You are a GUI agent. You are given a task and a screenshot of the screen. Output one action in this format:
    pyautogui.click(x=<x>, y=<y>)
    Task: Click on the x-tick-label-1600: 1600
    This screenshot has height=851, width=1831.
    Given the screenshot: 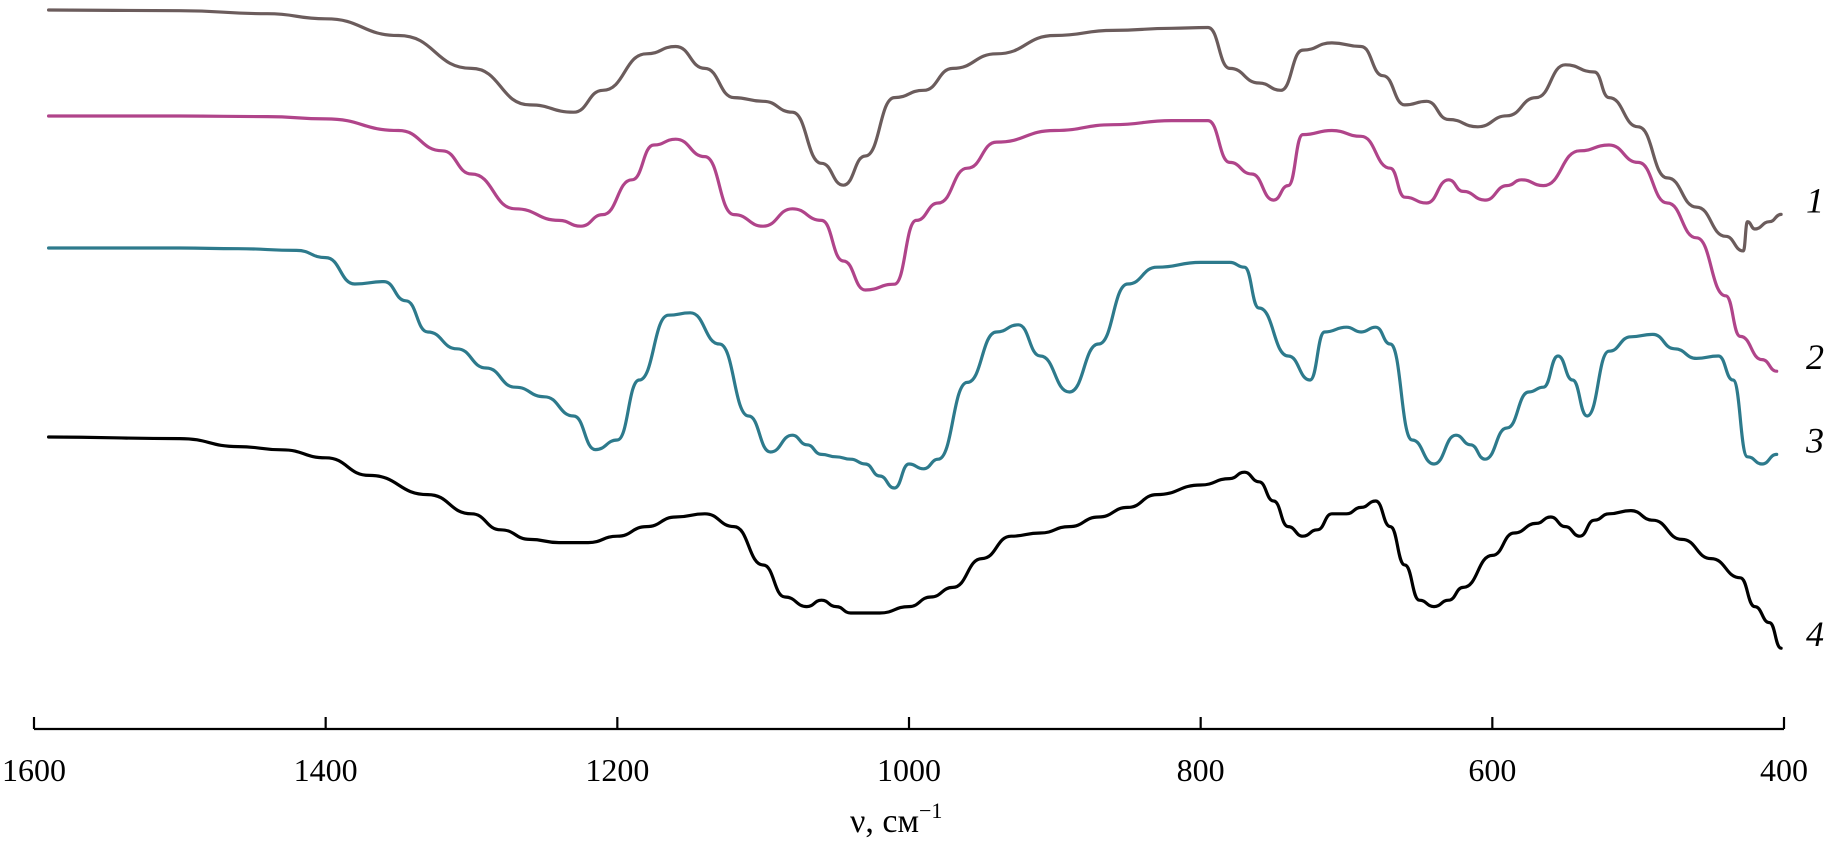 What is the action you would take?
    pyautogui.click(x=34, y=770)
    